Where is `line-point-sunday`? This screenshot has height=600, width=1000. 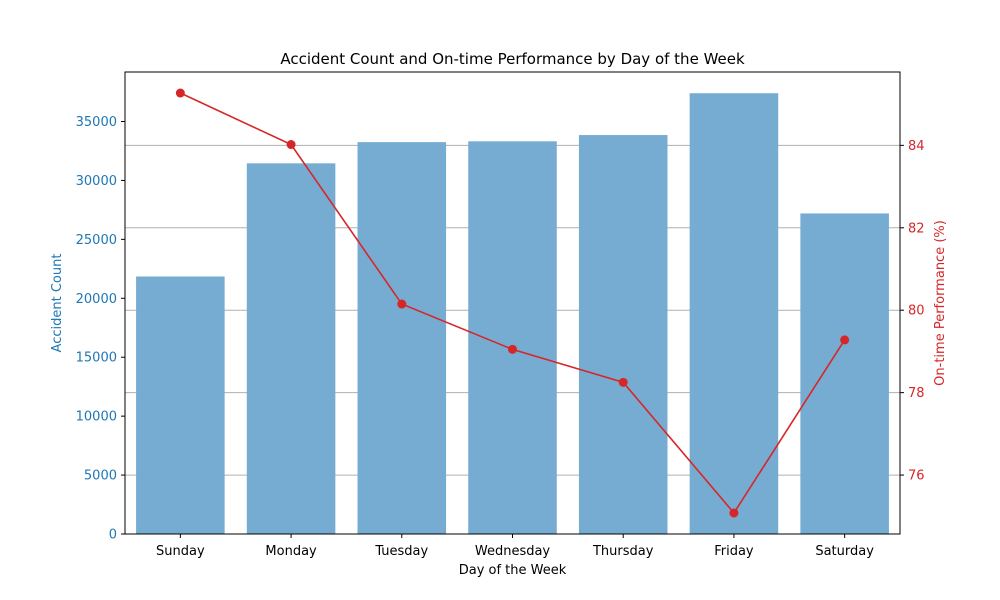
line-point-sunday is located at coordinates (180, 93).